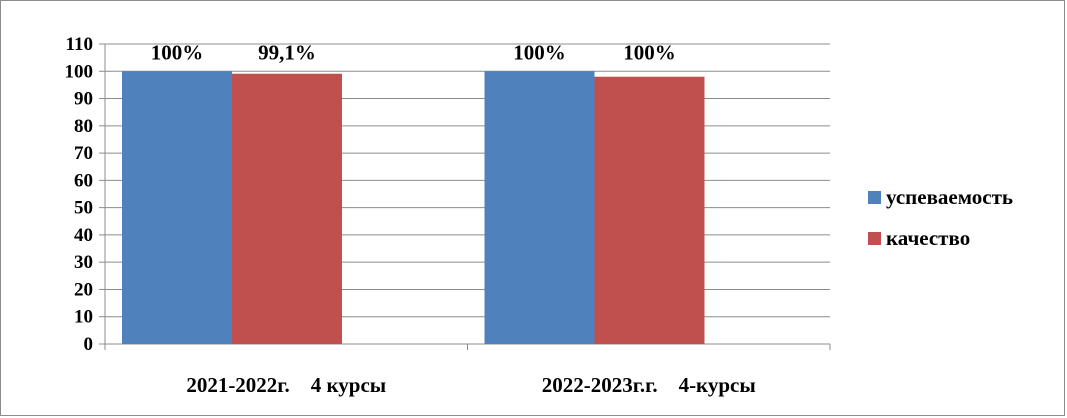 The width and height of the screenshot is (1067, 418). Describe the element at coordinates (83, 153) in the screenshot. I see `y-tick-label: 70` at that location.